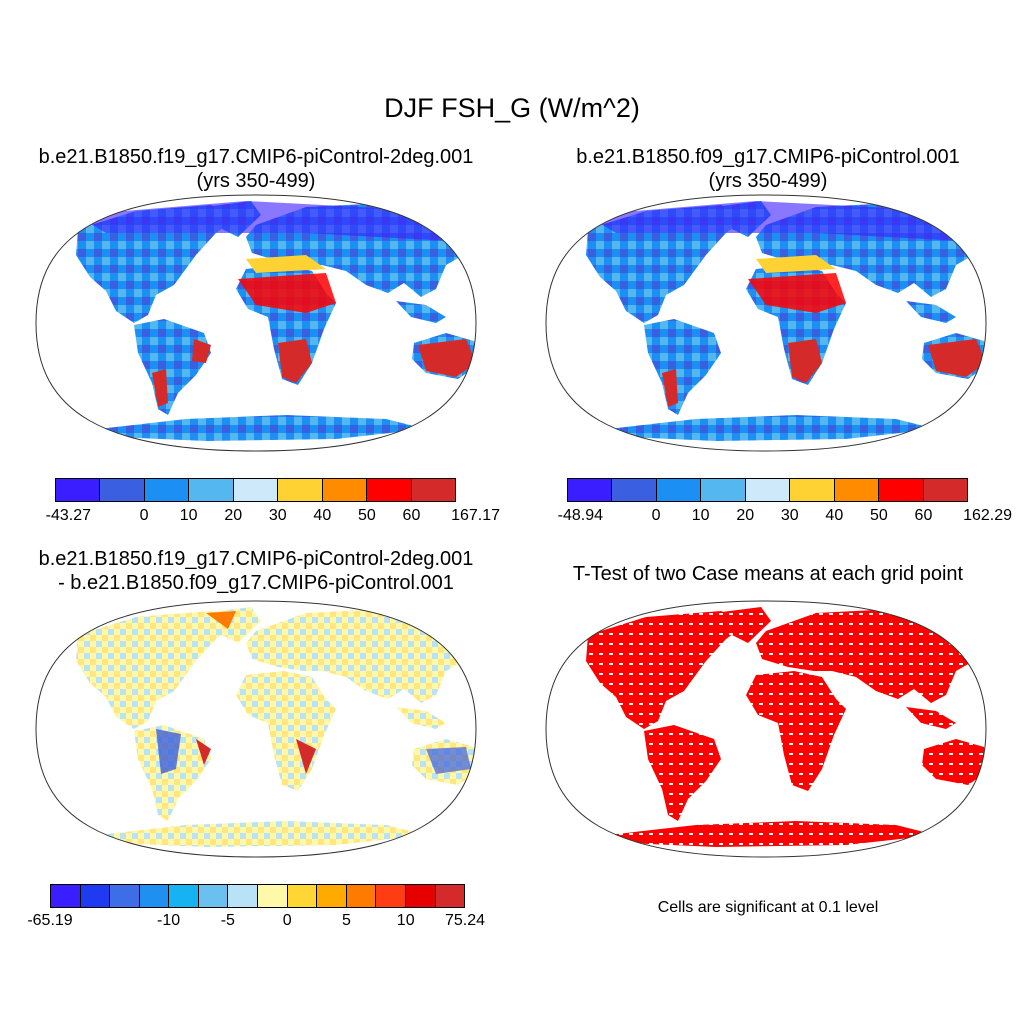 Image resolution: width=1024 pixels, height=1024 pixels. Describe the element at coordinates (465, 920) in the screenshot. I see `colorbar-tick-label: 75.24` at that location.